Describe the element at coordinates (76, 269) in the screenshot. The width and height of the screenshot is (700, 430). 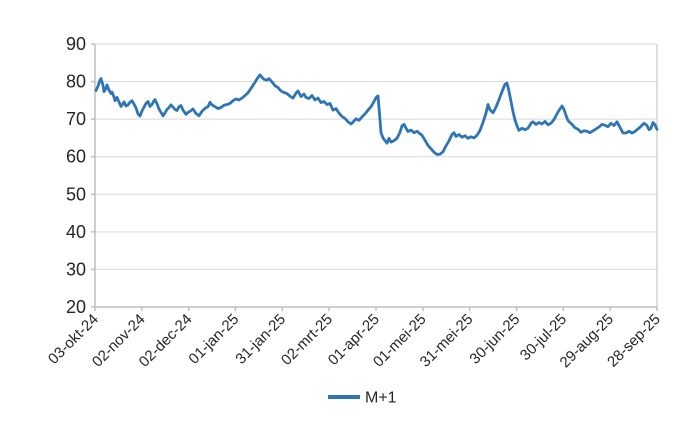
I see `y-axis-label: 30` at that location.